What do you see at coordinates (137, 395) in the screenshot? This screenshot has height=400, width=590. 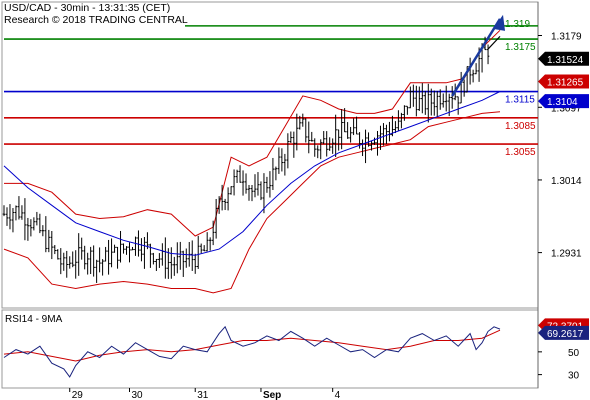 I see `x-tick-label: 30` at bounding box center [137, 395].